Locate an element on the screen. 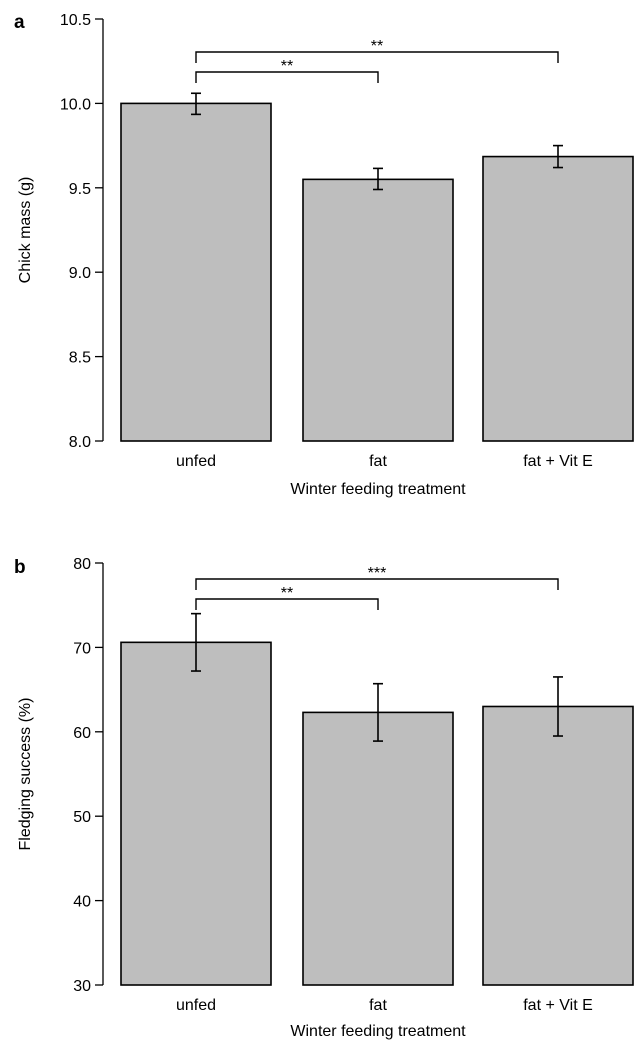 This screenshot has width=638, height=1041. panel-b-y-axis-label: Fledging success (%) is located at coordinates (25, 774).